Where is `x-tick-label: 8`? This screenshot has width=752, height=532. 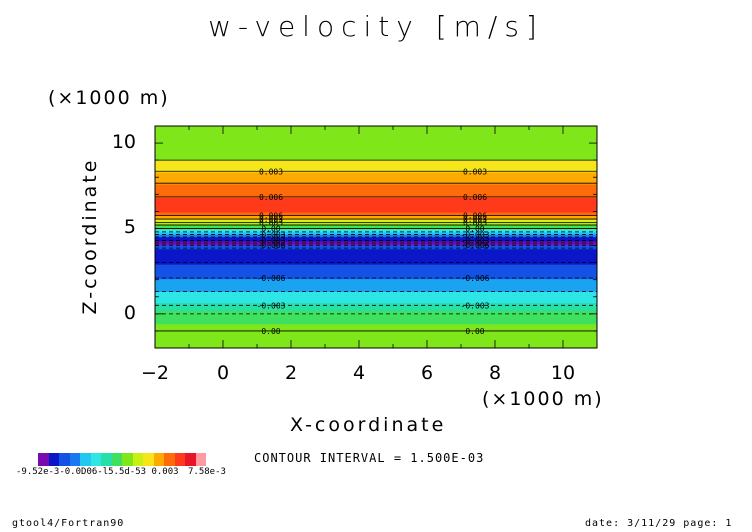
x-tick-label: 8 is located at coordinates (495, 373).